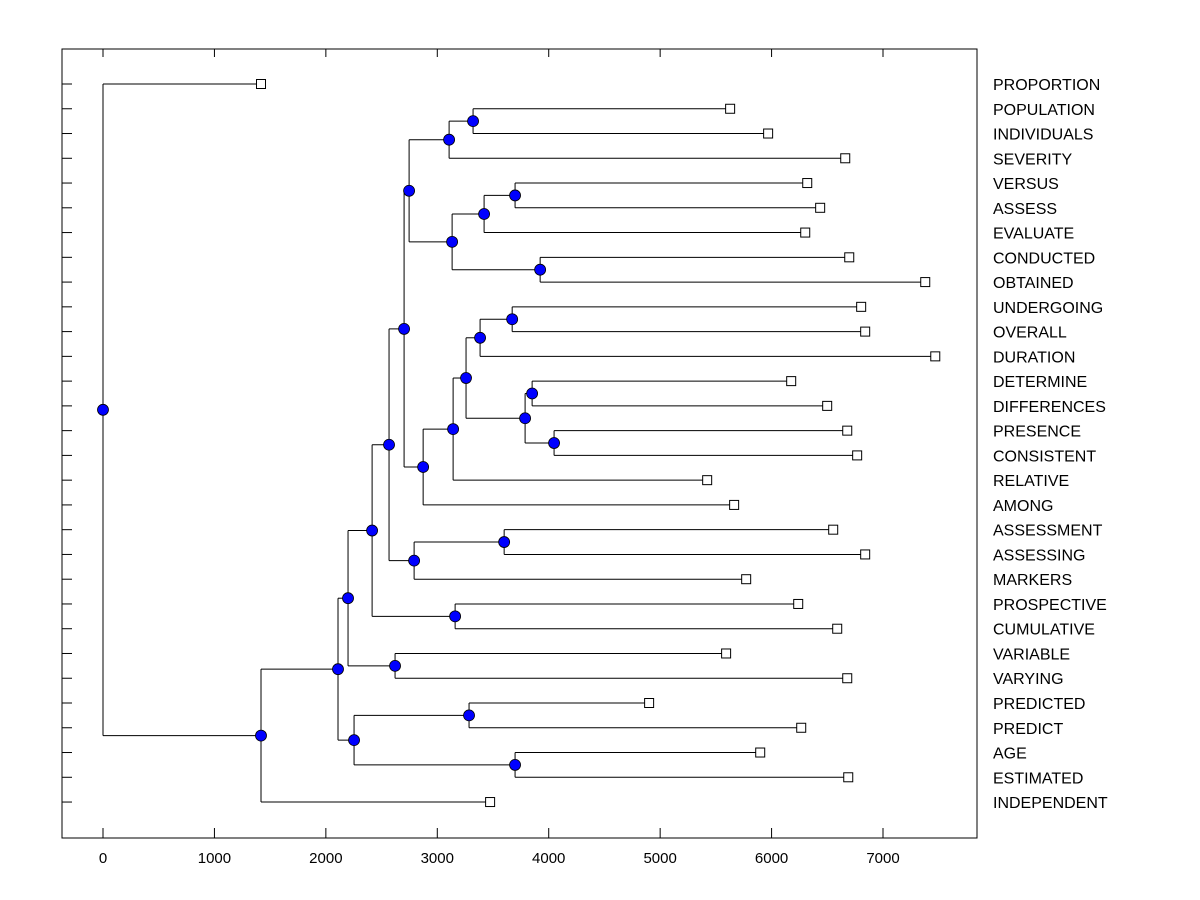 The width and height of the screenshot is (1200, 900). Describe the element at coordinates (1044, 258) in the screenshot. I see `leaf-label: CONDUCTED` at that location.